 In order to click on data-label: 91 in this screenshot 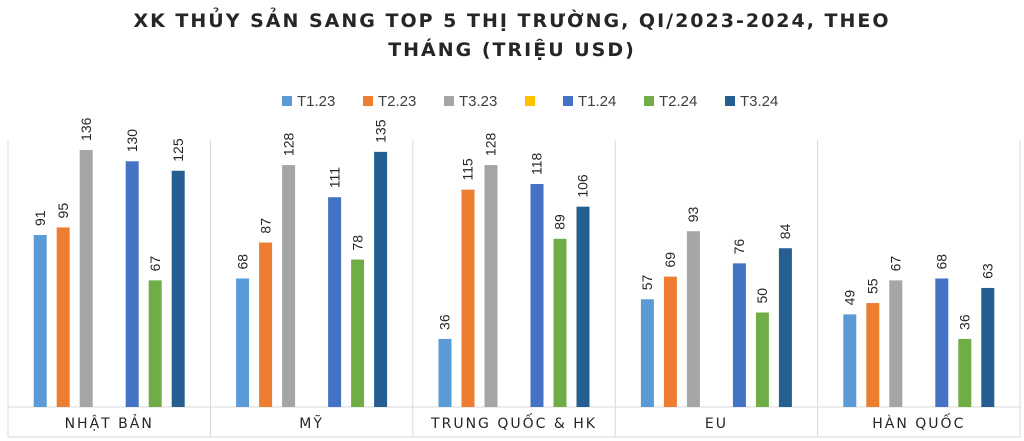, I will do `click(40, 218)`.